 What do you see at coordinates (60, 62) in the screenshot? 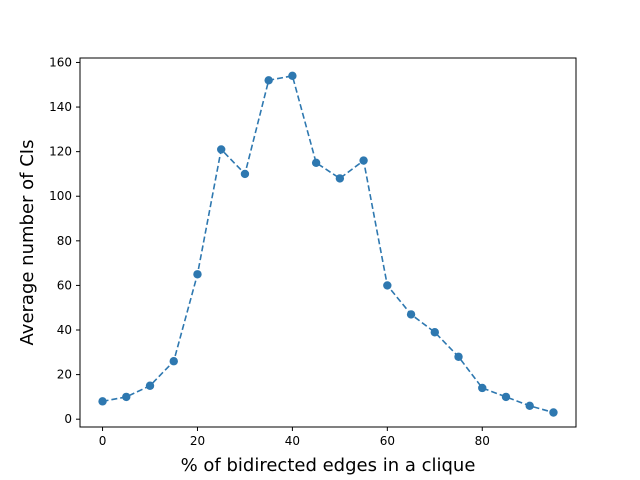
I see `y-tick-label: 160` at bounding box center [60, 62].